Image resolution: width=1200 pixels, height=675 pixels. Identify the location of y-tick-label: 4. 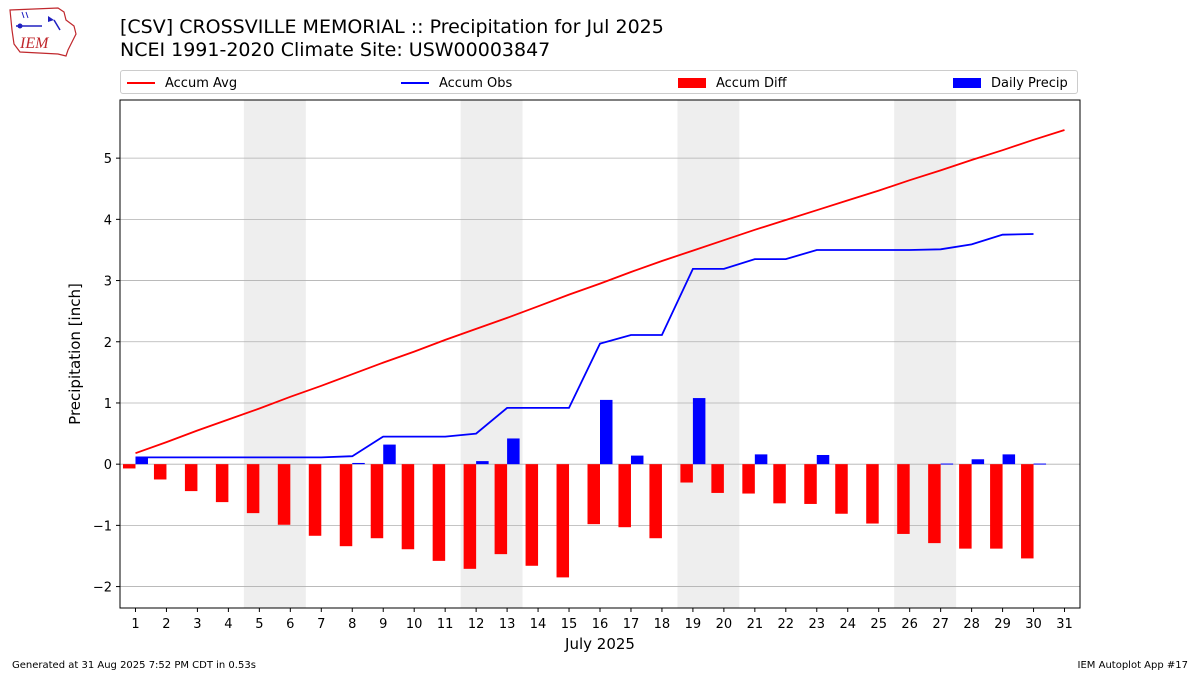
(108, 220).